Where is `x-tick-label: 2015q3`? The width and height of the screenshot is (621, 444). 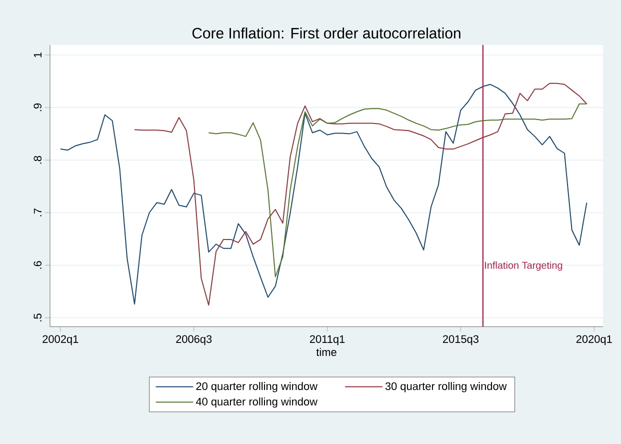 x-tick-label: 2015q3 is located at coordinates (460, 340).